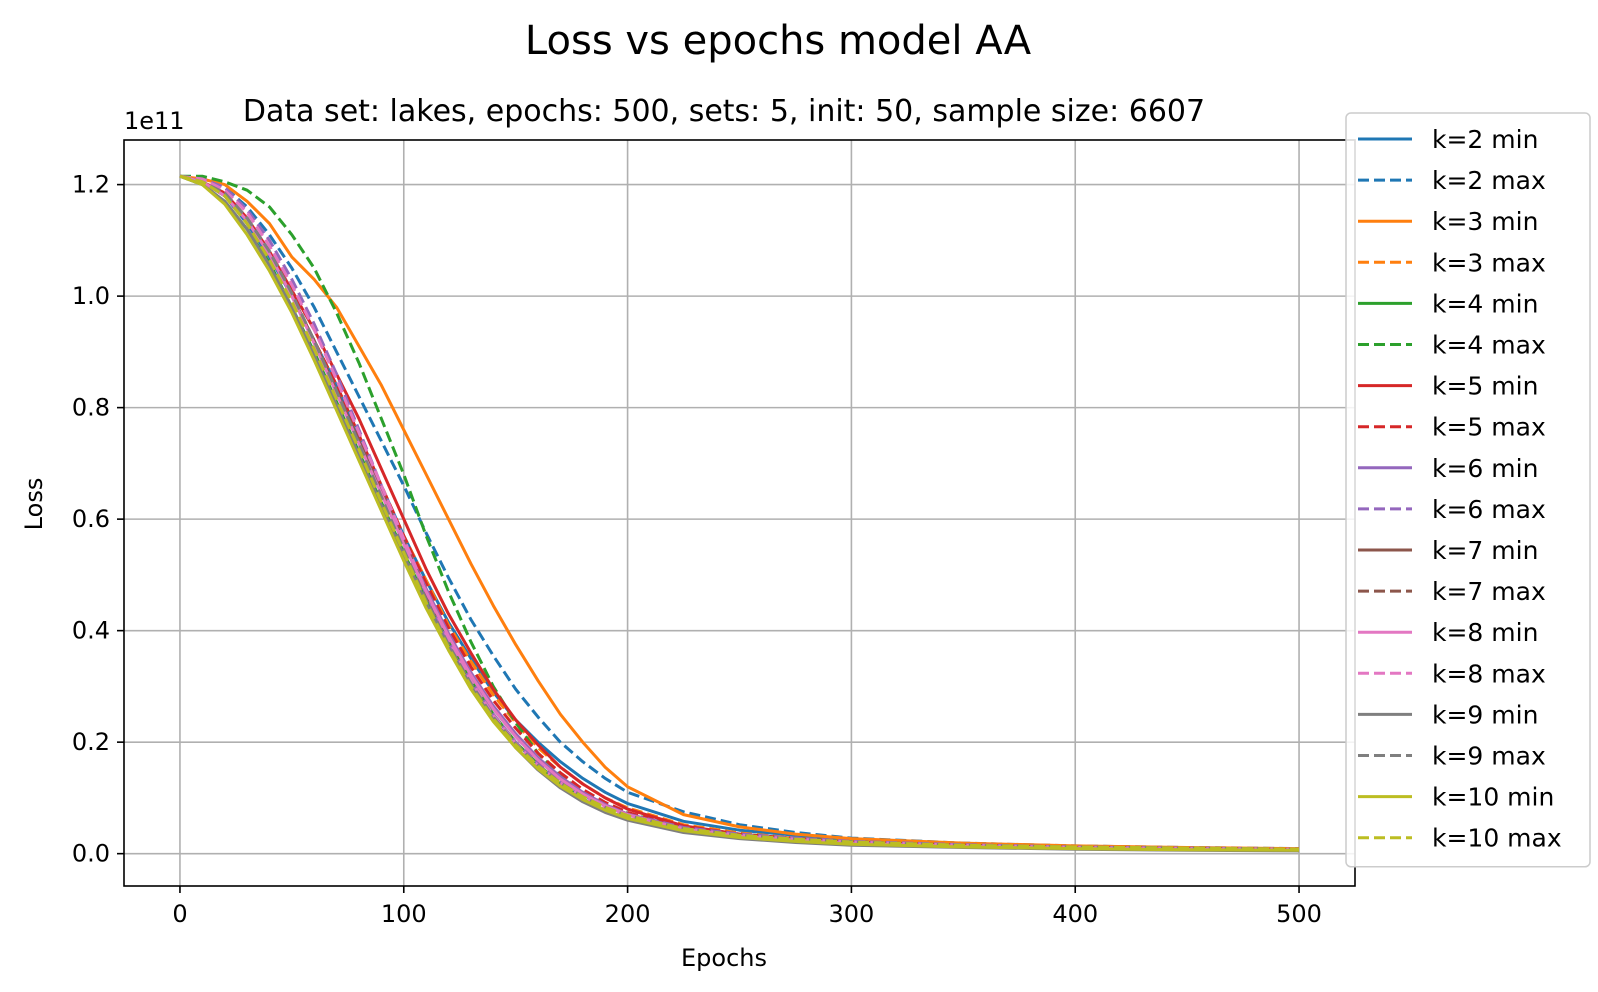 The width and height of the screenshot is (1598, 992). Describe the element at coordinates (1489, 673) in the screenshot. I see `legend-label: k=8 max` at that location.